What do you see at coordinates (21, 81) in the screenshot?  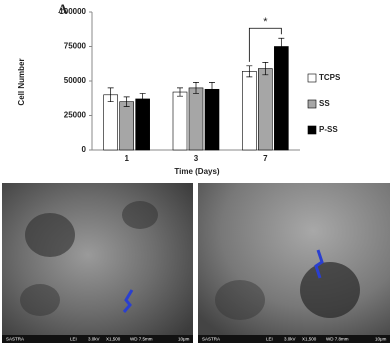 I see `y-axis-title: Cell Number` at bounding box center [21, 81].